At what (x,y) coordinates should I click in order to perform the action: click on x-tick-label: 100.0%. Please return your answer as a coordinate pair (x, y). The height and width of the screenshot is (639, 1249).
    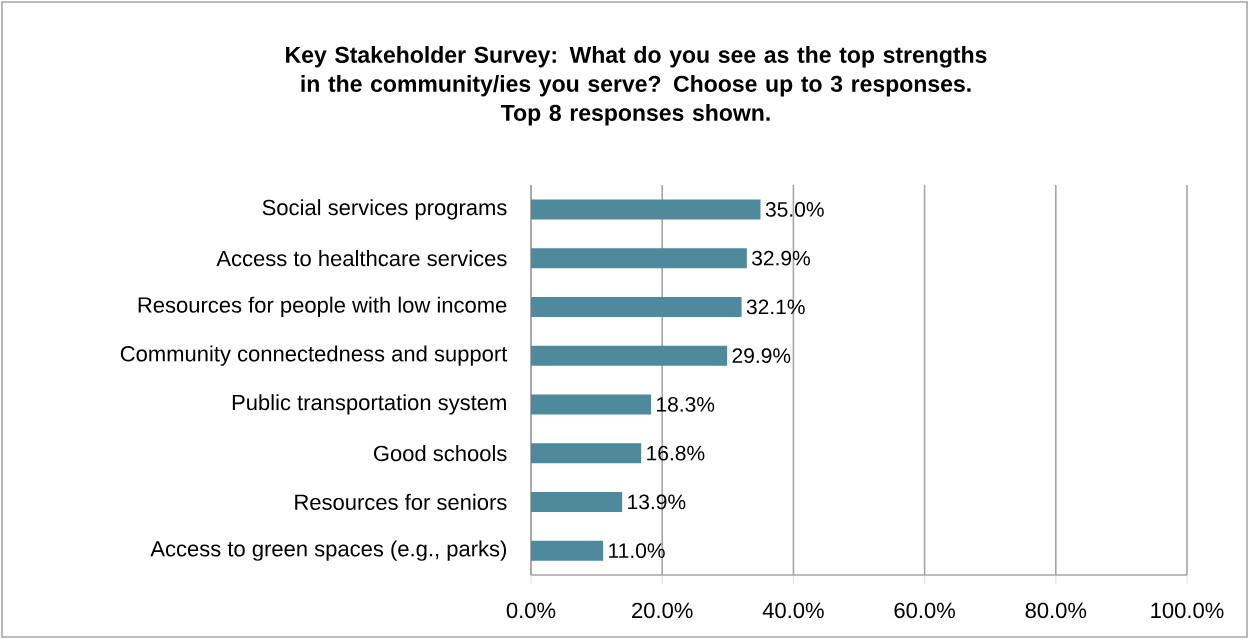
    Looking at the image, I should click on (1187, 610).